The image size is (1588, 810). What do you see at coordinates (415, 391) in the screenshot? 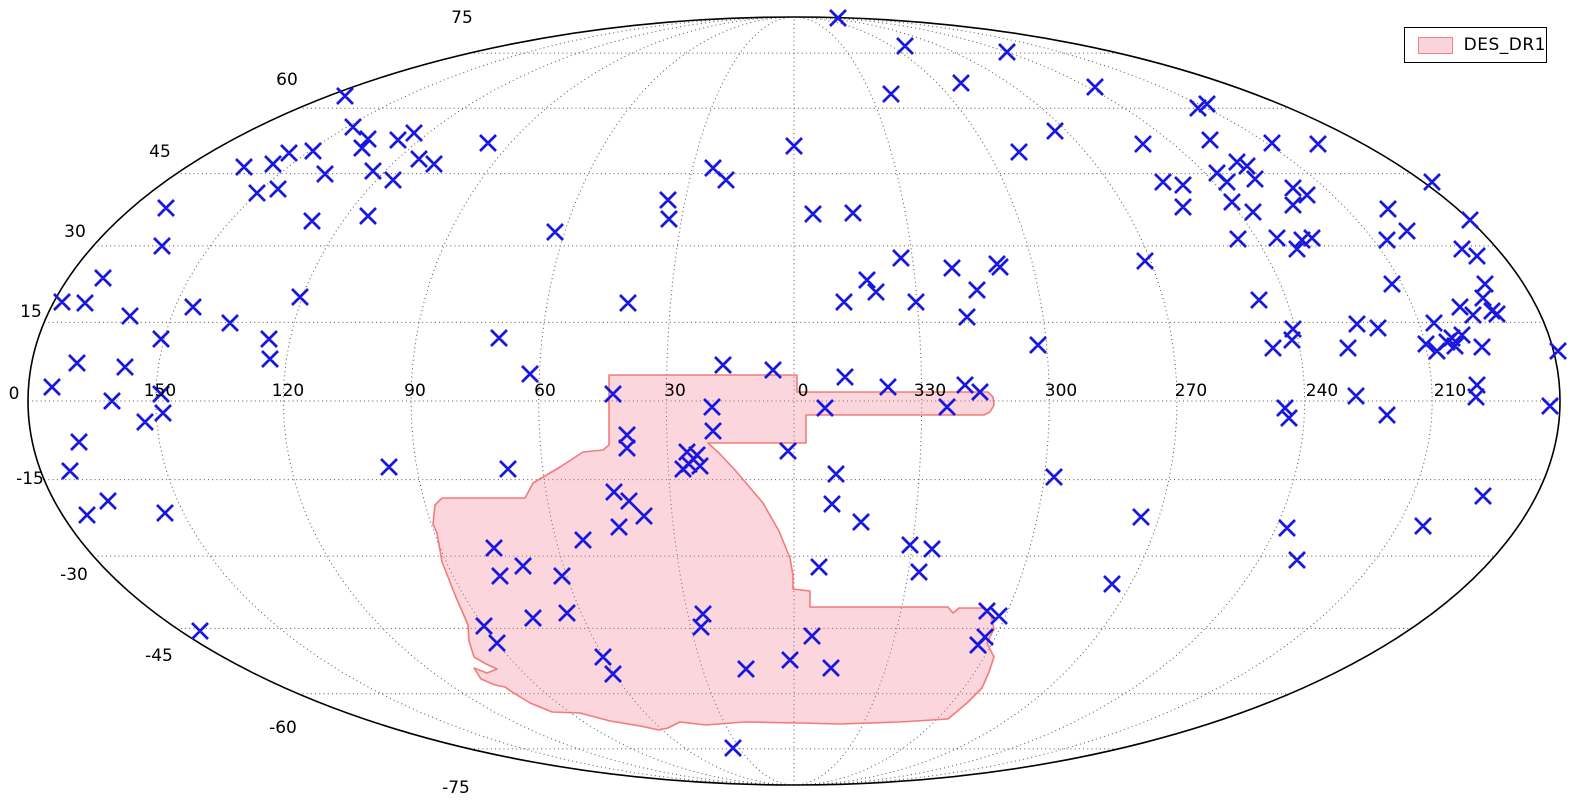
I see `lon-tick-label: 90` at bounding box center [415, 391].